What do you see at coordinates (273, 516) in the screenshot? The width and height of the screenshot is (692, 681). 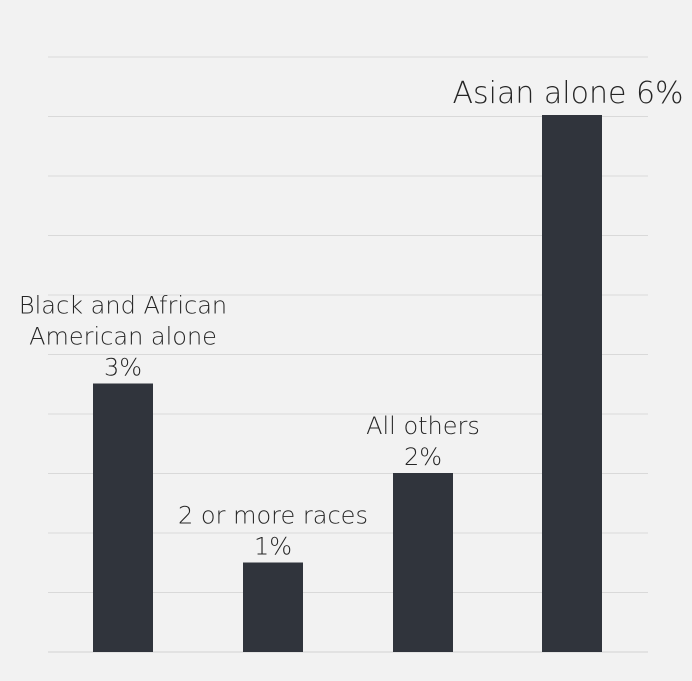 I see `data-label: 2 or more races` at bounding box center [273, 516].